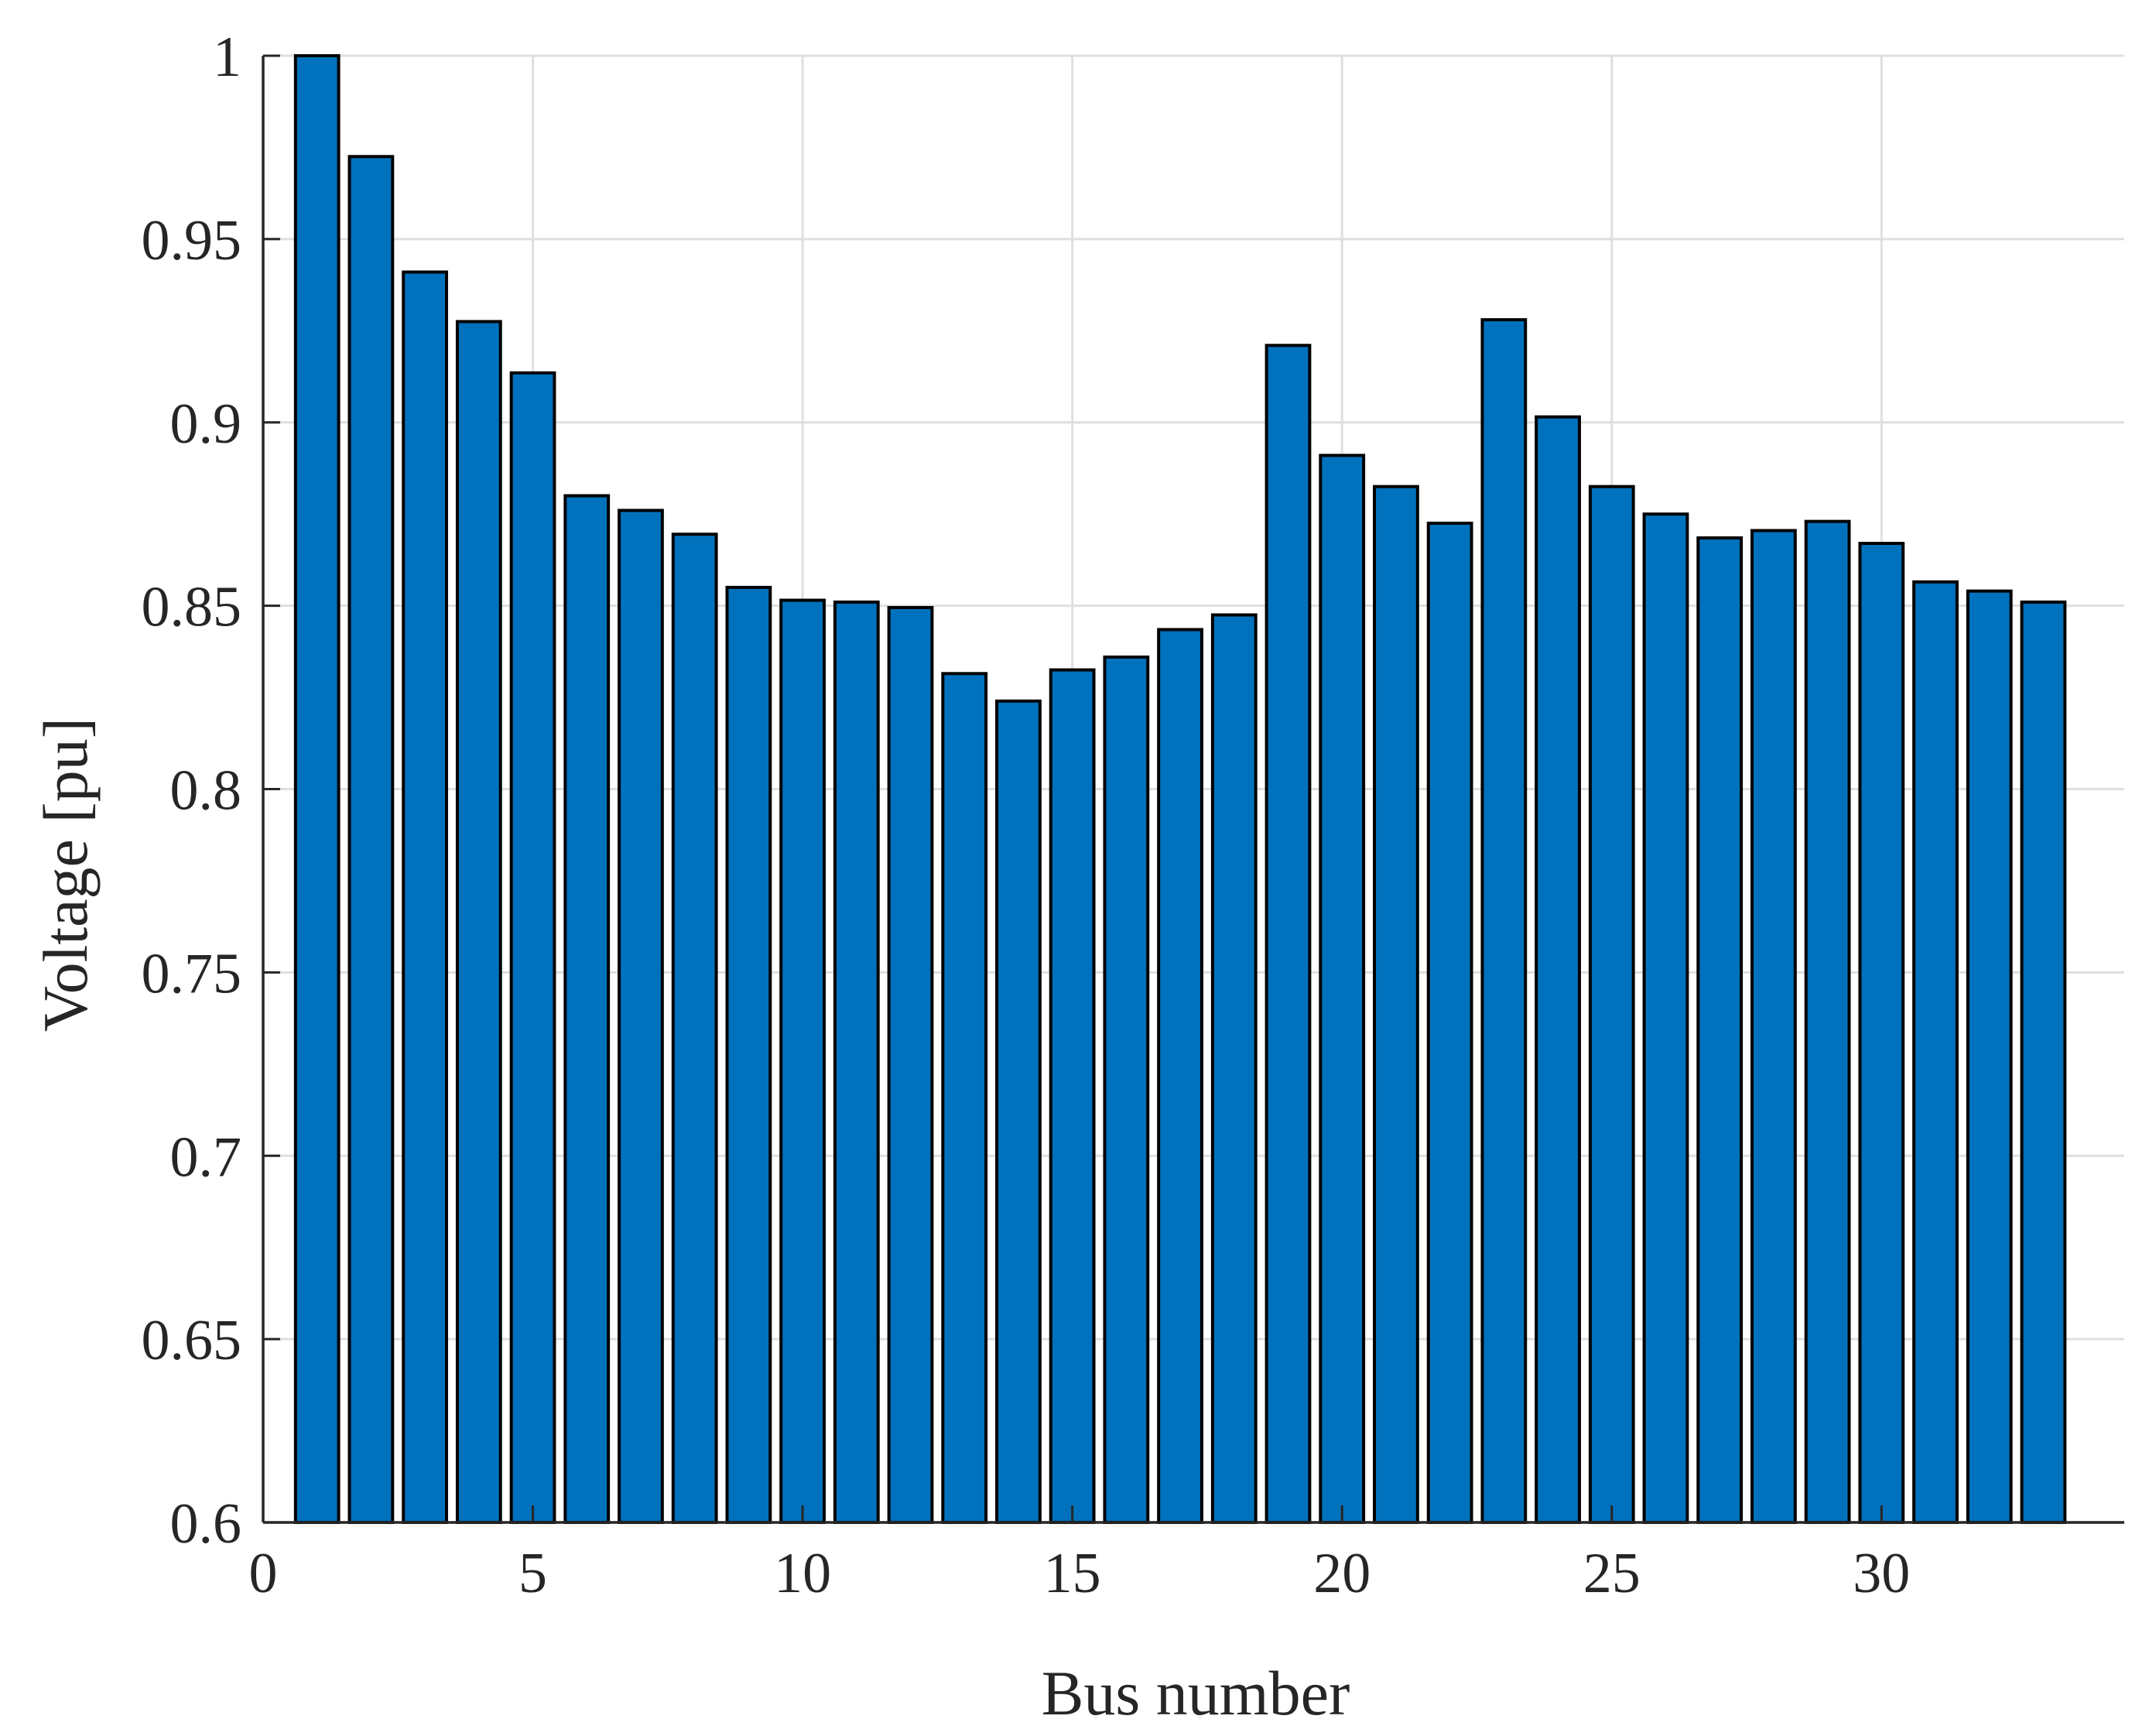  Describe the element at coordinates (192, 607) in the screenshot. I see `y-tick-label: 0.85` at that location.